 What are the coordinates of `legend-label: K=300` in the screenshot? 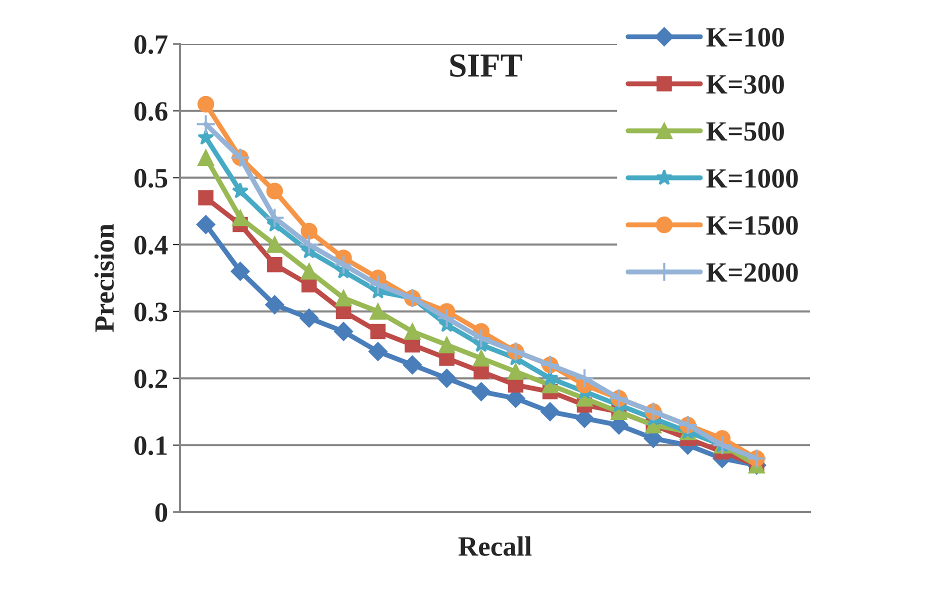 It's located at (745, 84).